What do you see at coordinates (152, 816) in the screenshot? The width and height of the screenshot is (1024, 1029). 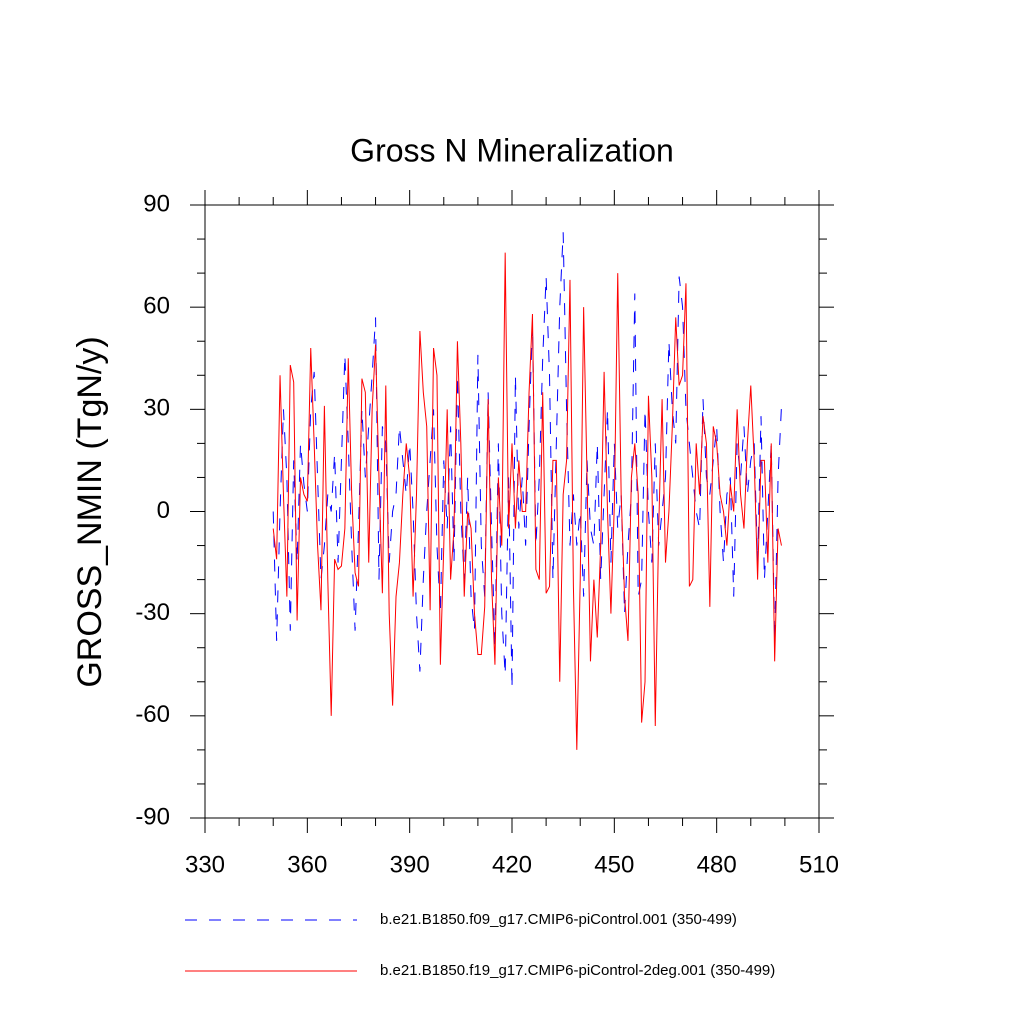 I see `y-tick-label: -90` at bounding box center [152, 816].